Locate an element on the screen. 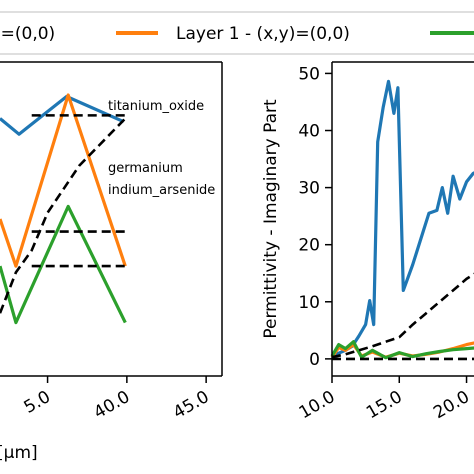 The height and width of the screenshot is (474, 474). right-y-tick-label: 30 is located at coordinates (309, 189).